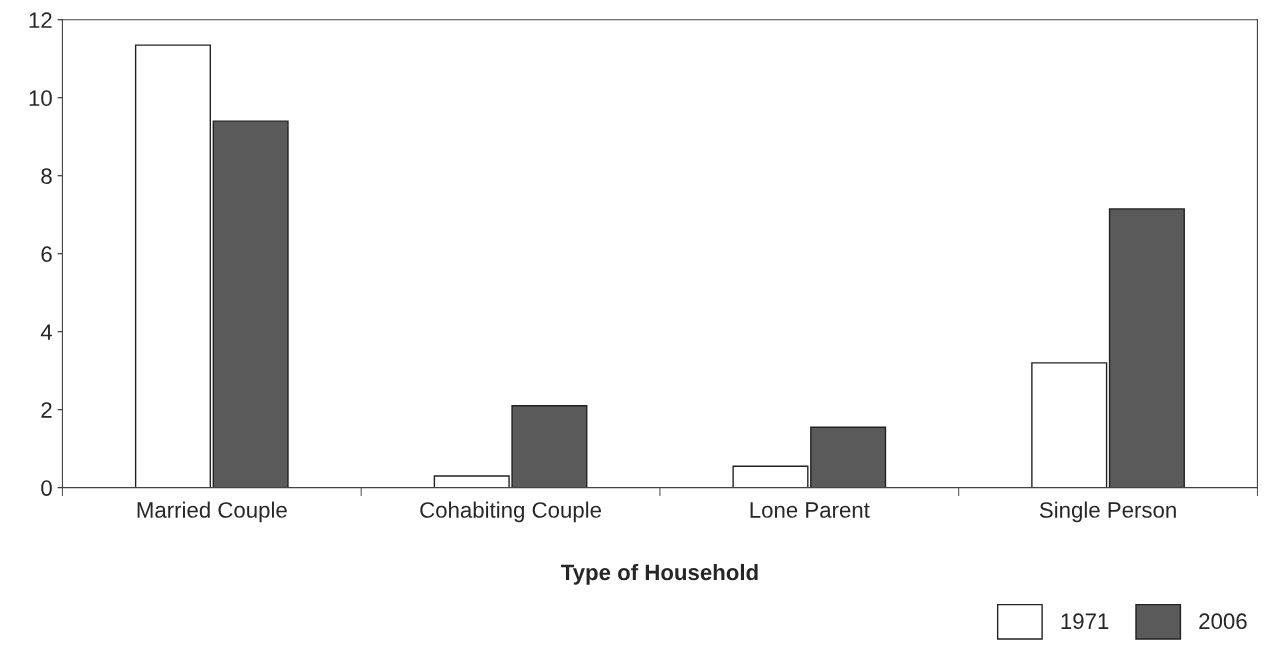 The width and height of the screenshot is (1274, 659). I want to click on legend-label: 2006, so click(1223, 621).